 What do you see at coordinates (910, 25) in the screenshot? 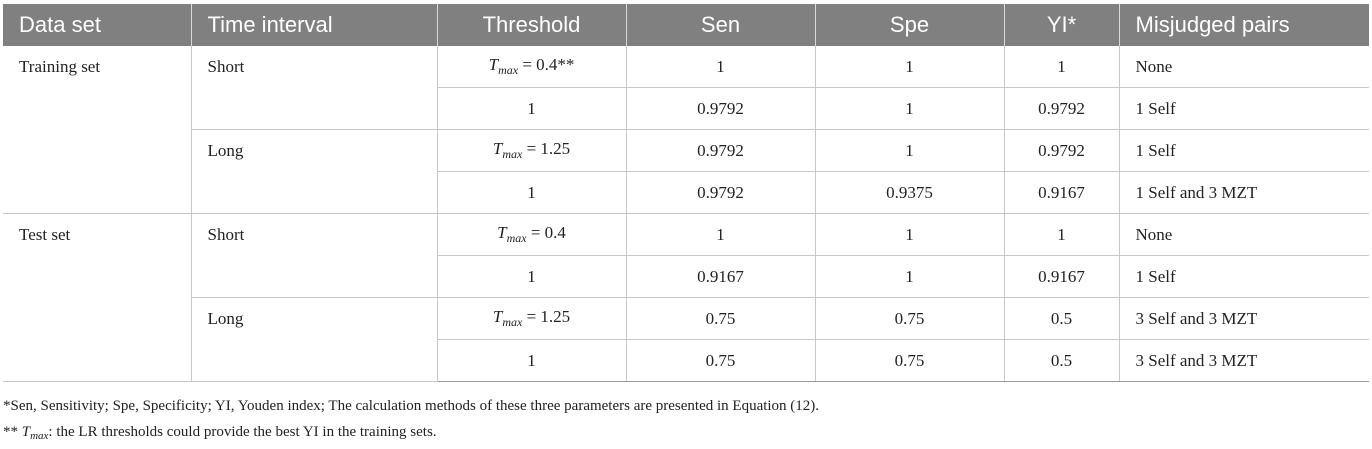
I see `header-spe: Spe` at bounding box center [910, 25].